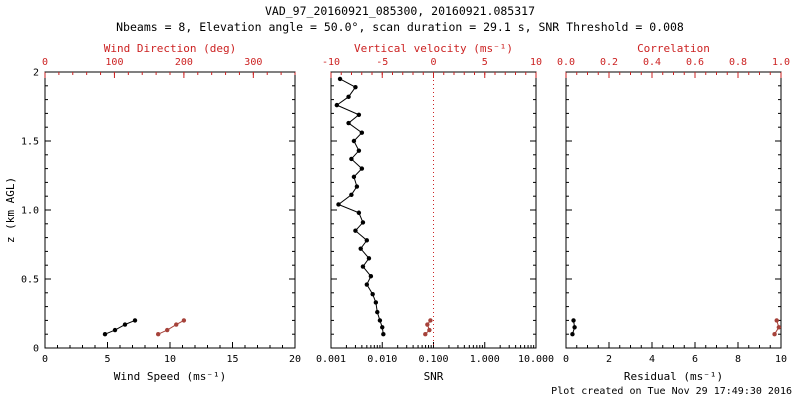 The image size is (800, 400). I want to click on chart-text: 200, so click(184, 62).